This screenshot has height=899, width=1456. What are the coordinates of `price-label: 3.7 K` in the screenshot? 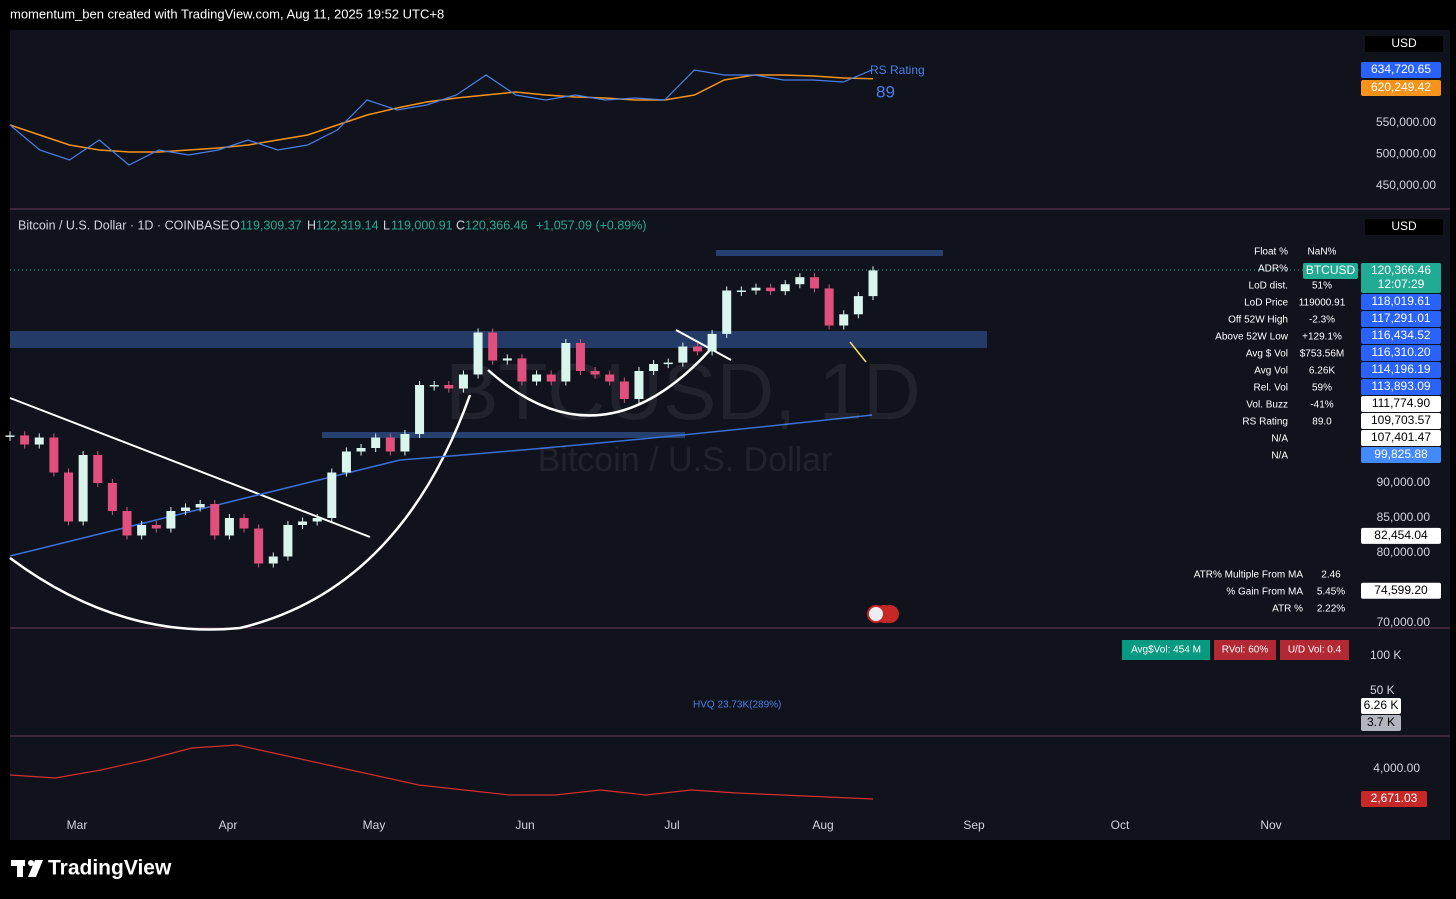 It's located at (1381, 722).